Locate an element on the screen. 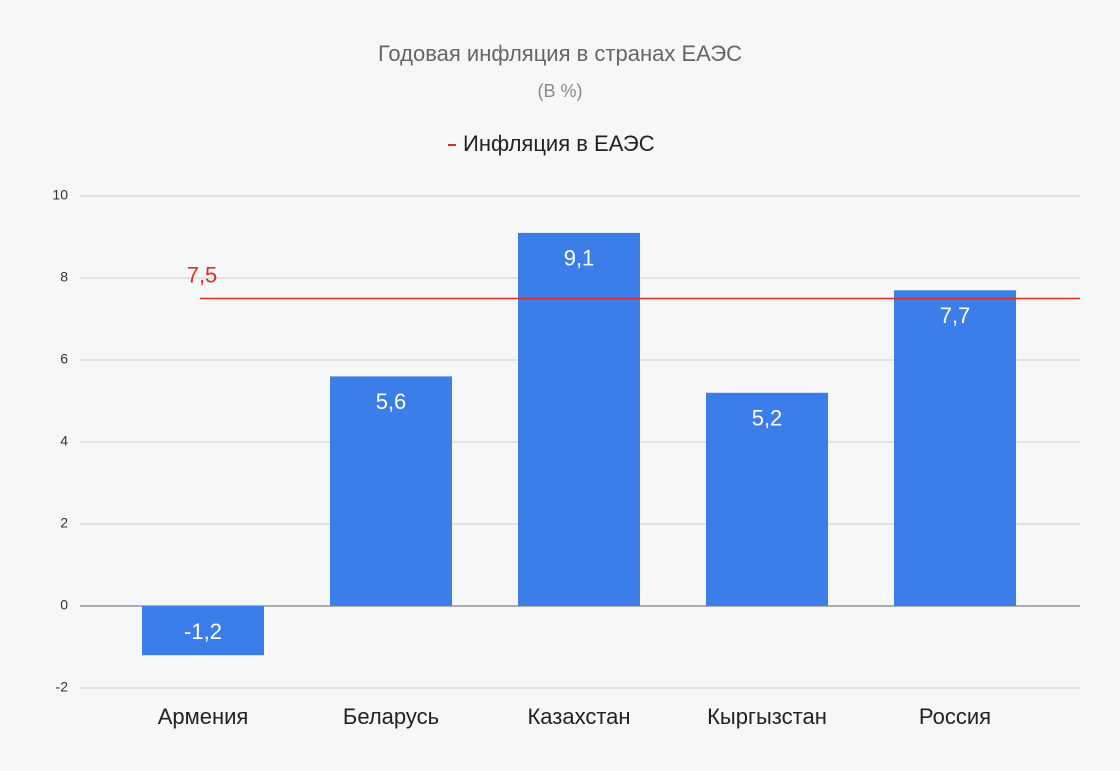 Image resolution: width=1120 pixels, height=771 pixels. chart-subtitle: (В %) is located at coordinates (560, 91).